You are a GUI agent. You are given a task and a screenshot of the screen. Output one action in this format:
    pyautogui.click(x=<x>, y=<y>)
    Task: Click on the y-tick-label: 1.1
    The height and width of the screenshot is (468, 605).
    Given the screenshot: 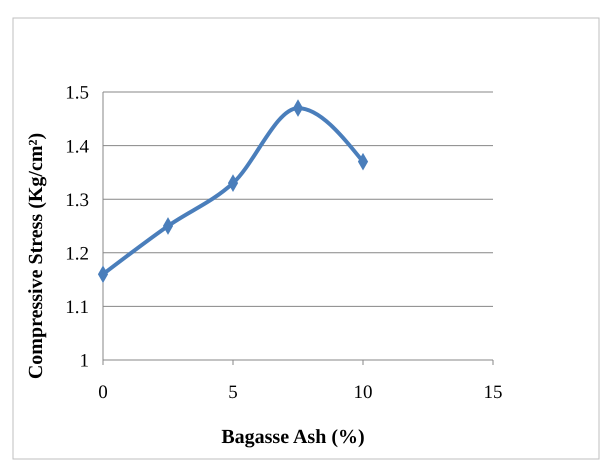 What is the action you would take?
    pyautogui.click(x=77, y=307)
    